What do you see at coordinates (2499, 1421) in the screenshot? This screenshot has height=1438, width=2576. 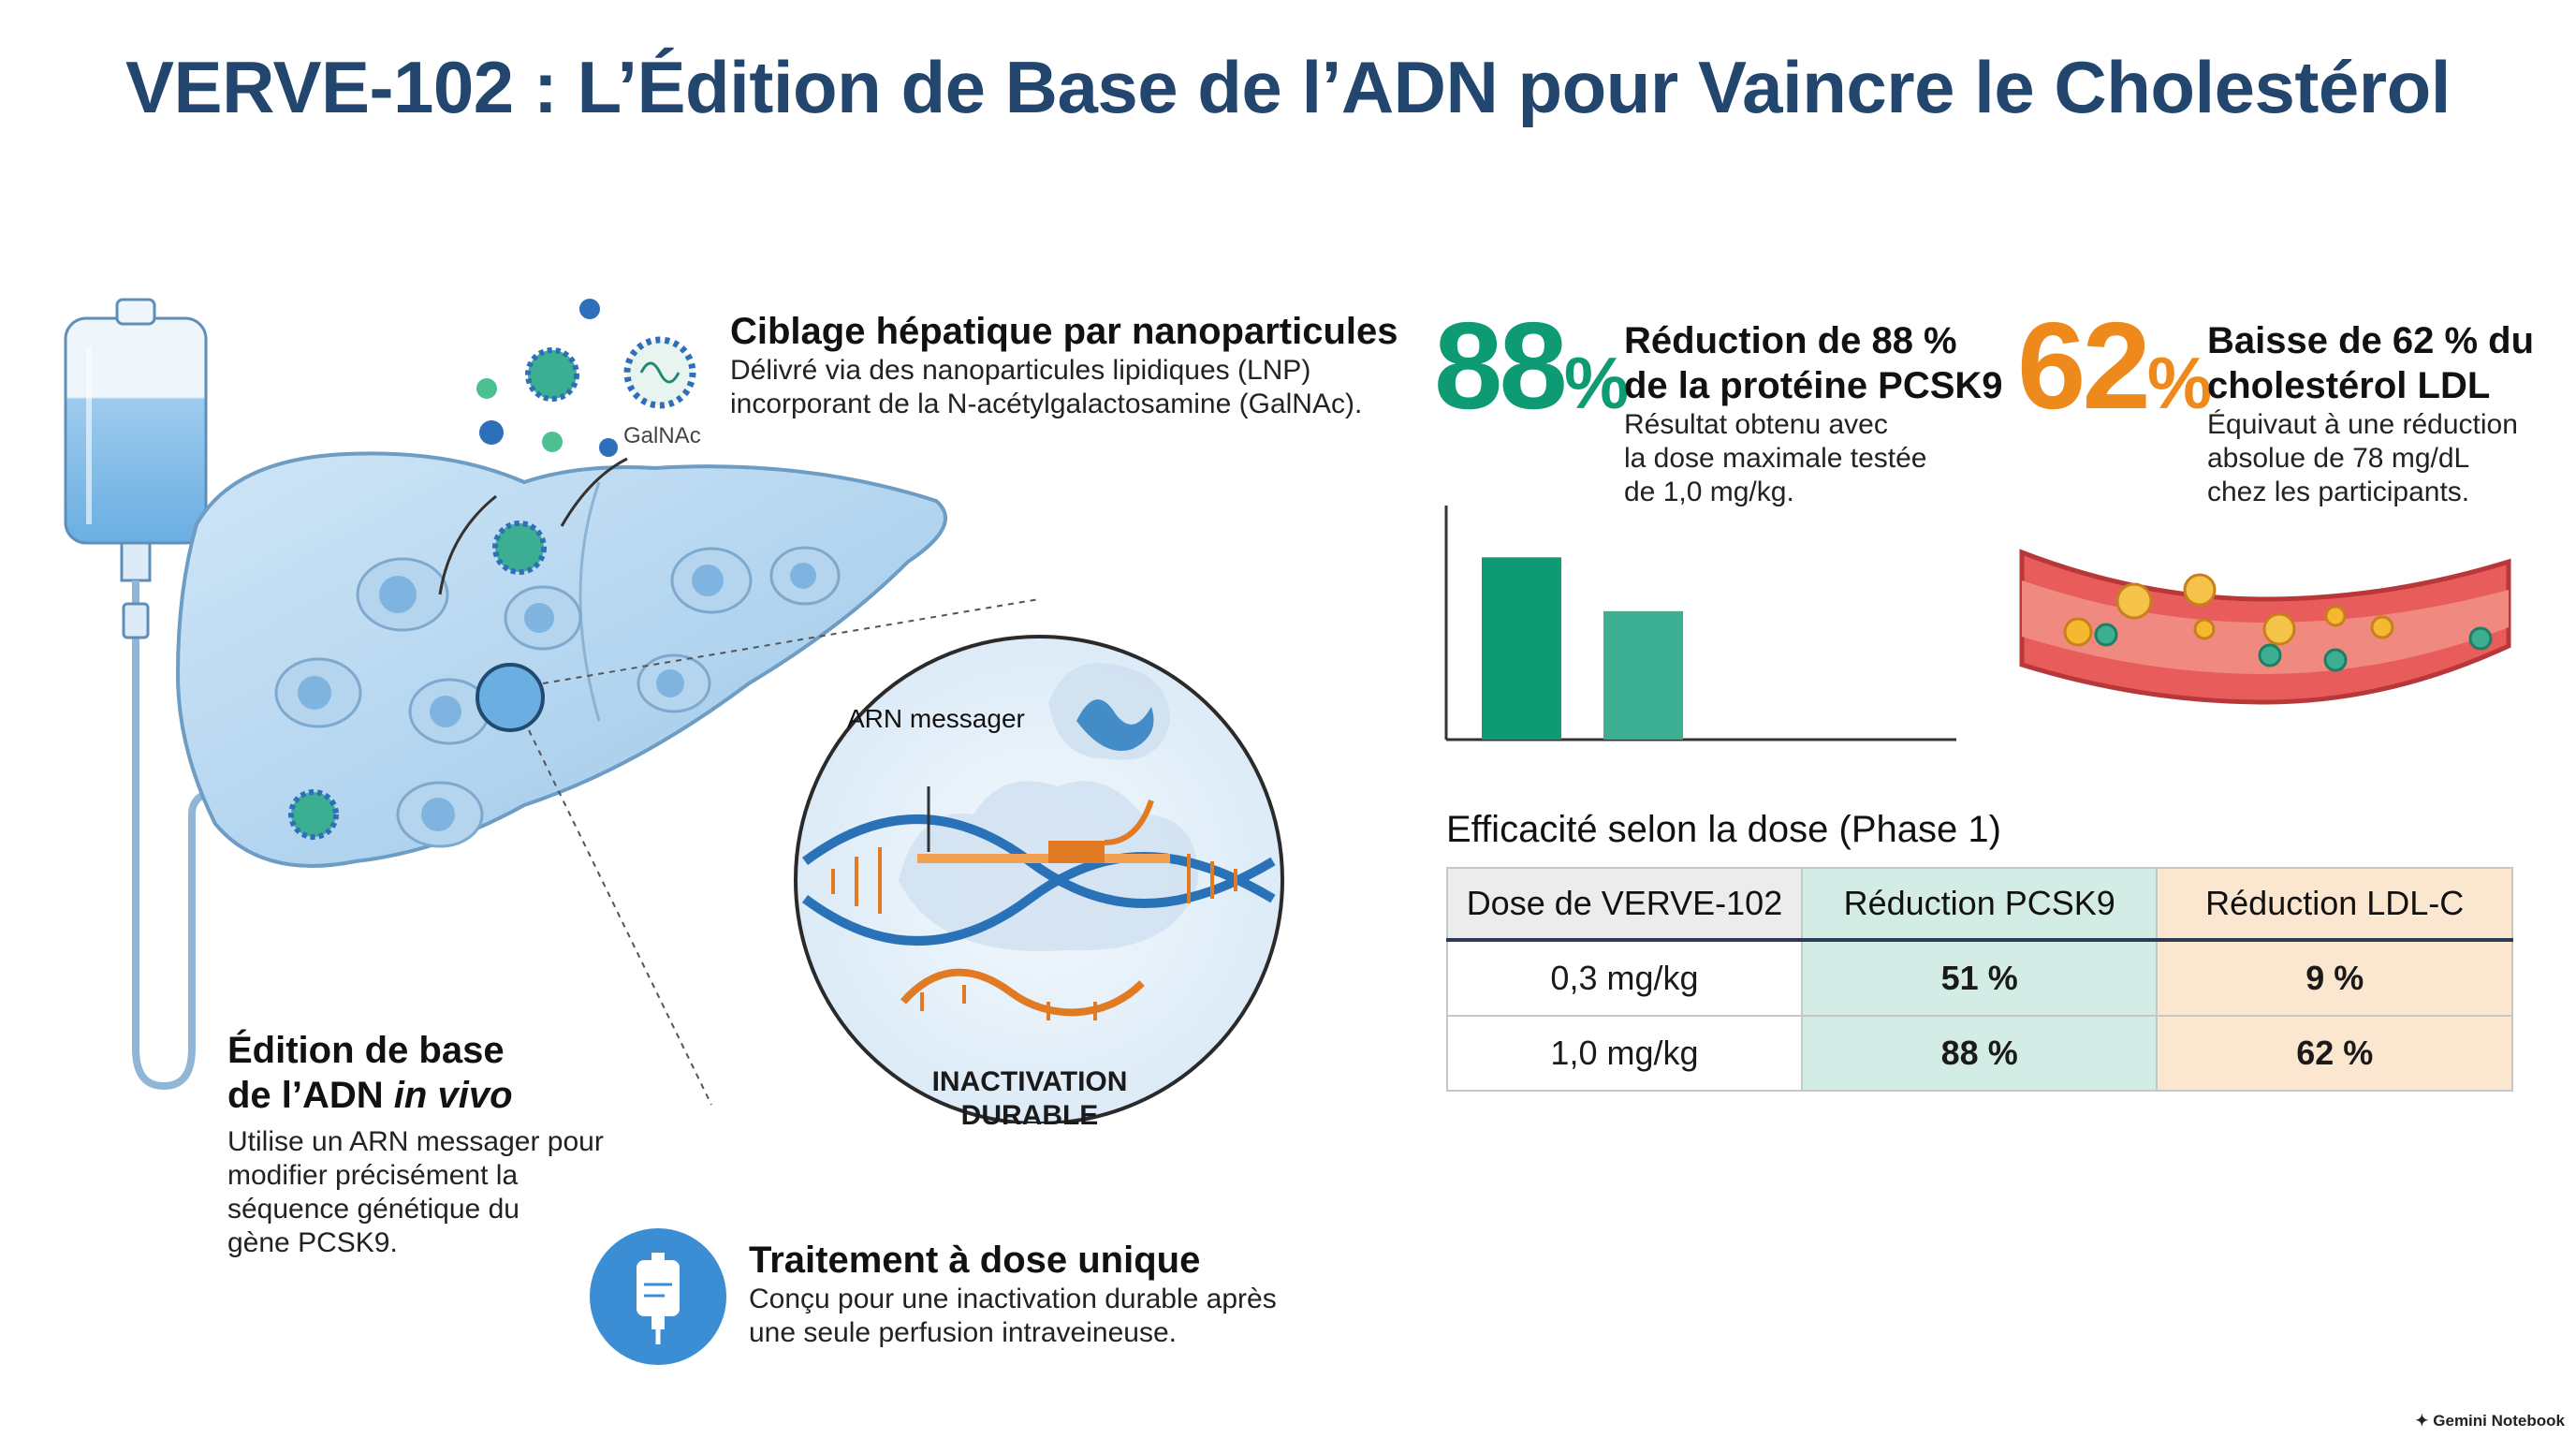 I see `brand-text: Gemini Notebook` at bounding box center [2499, 1421].